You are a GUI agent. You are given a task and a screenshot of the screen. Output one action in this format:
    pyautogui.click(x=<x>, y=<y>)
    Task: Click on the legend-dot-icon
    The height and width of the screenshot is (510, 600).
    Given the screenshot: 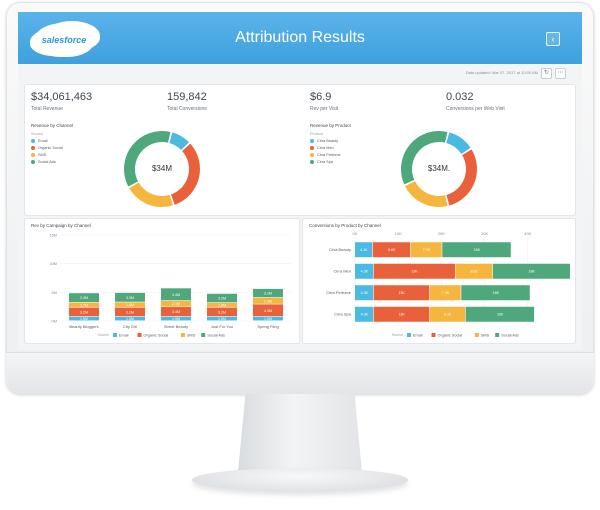 What is the action you would take?
    pyautogui.click(x=33, y=162)
    